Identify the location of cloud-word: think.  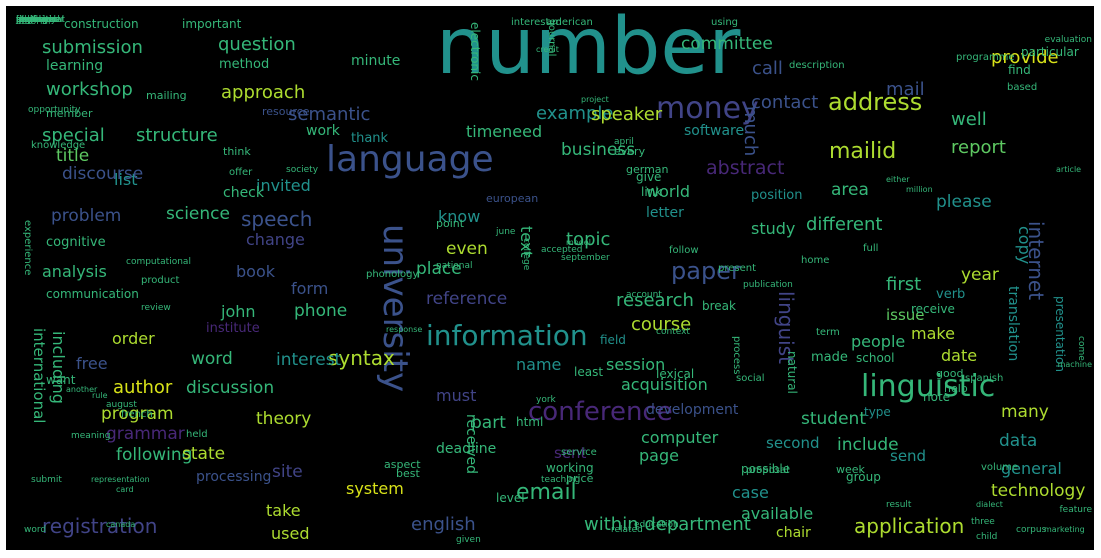
(237, 151).